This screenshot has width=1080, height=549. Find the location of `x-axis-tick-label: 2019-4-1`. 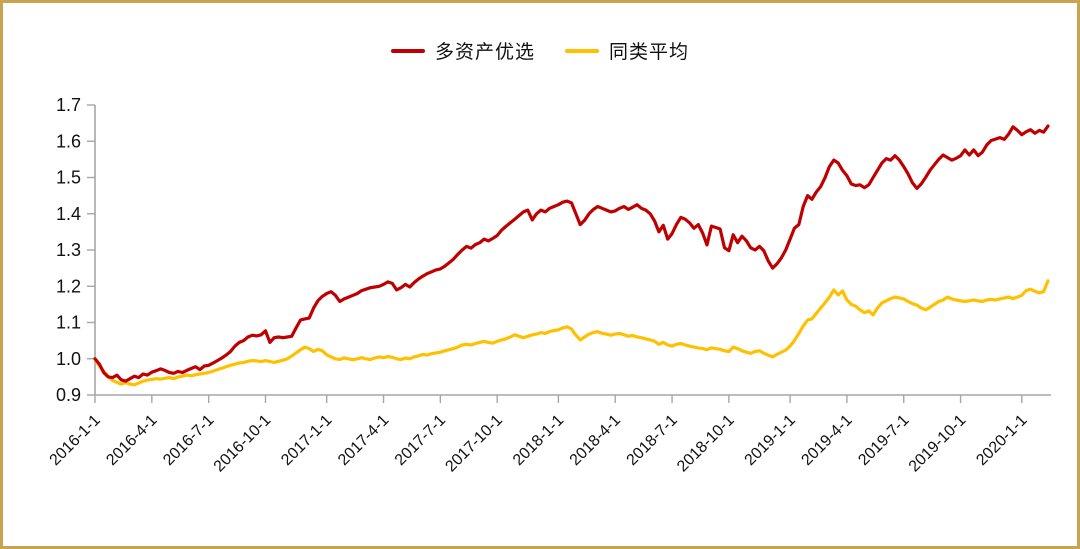

x-axis-tick-label: 2019-4-1 is located at coordinates (826, 440).